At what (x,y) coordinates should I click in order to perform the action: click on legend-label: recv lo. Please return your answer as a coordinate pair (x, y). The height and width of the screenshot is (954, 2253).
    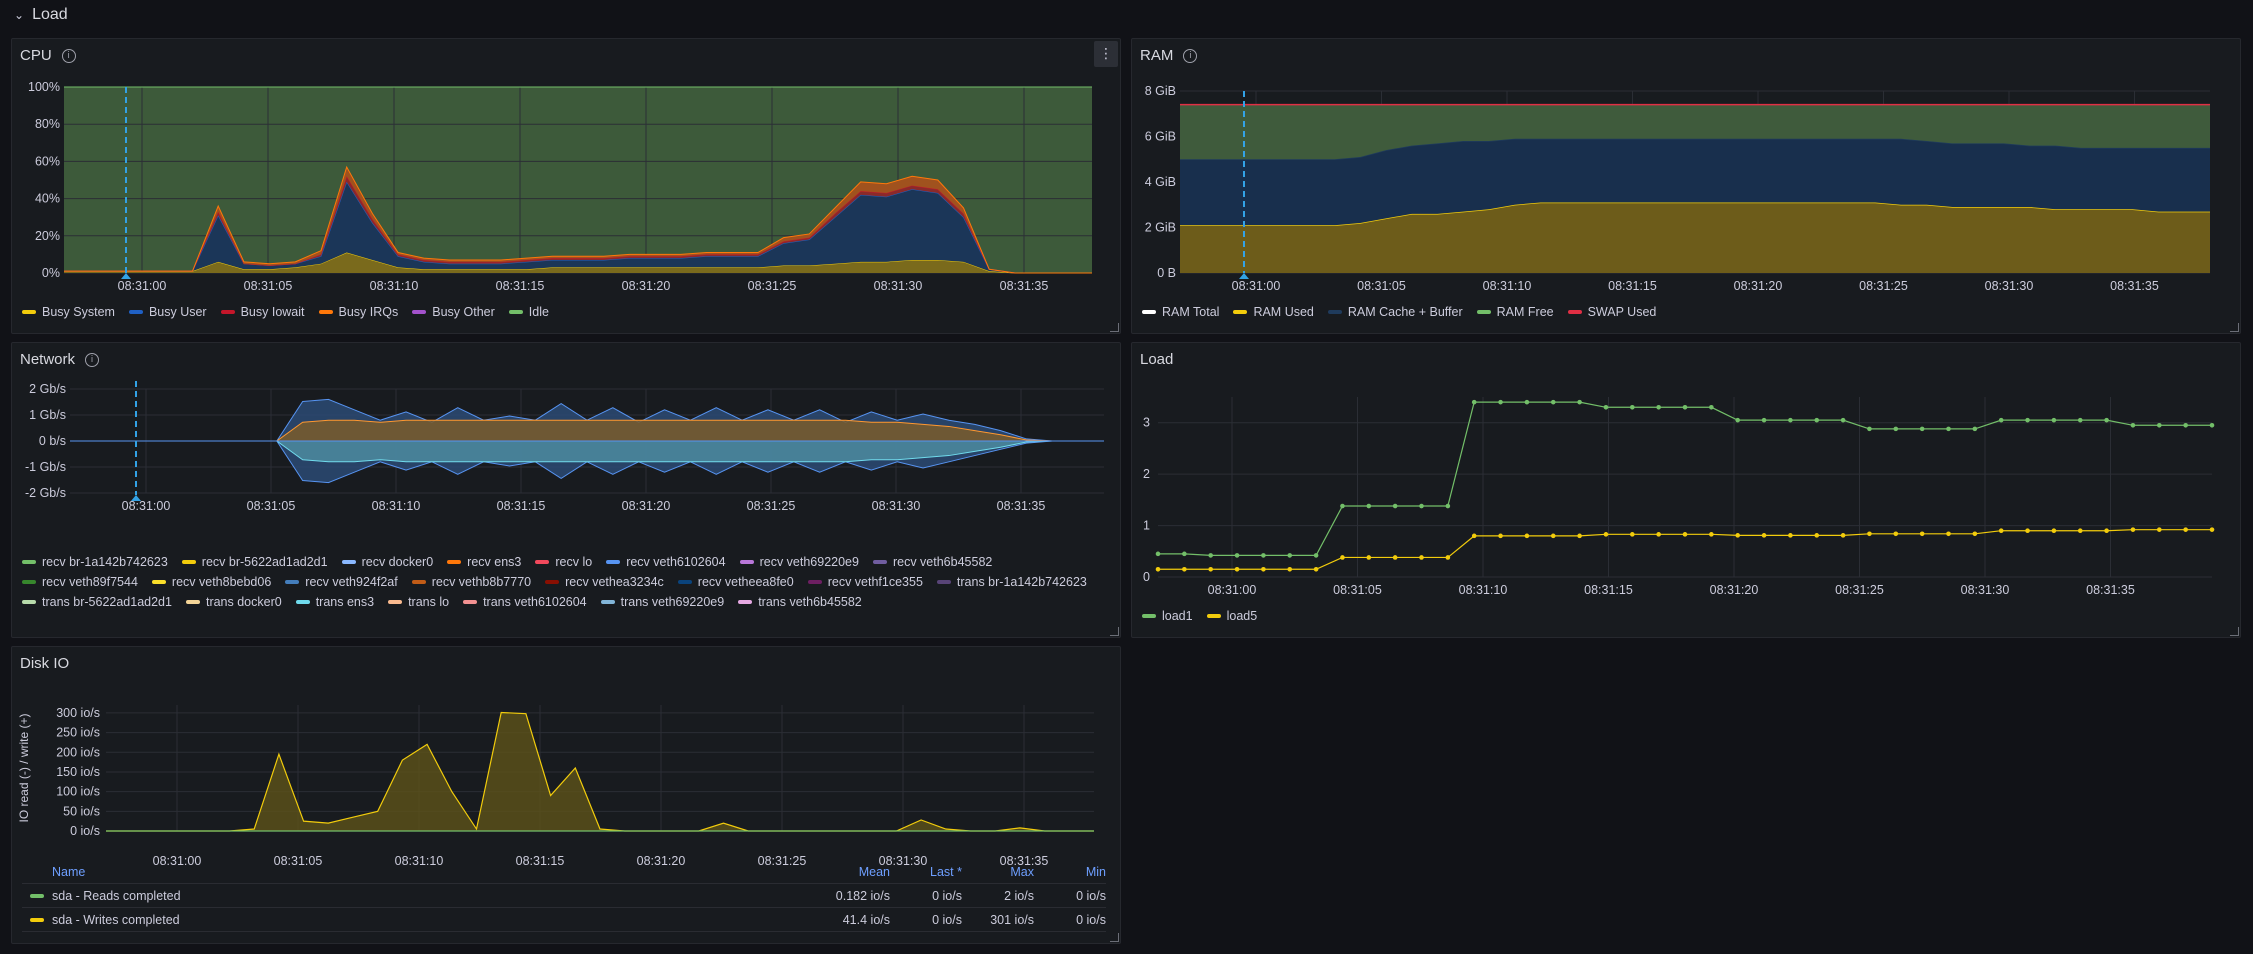
    Looking at the image, I should click on (574, 562).